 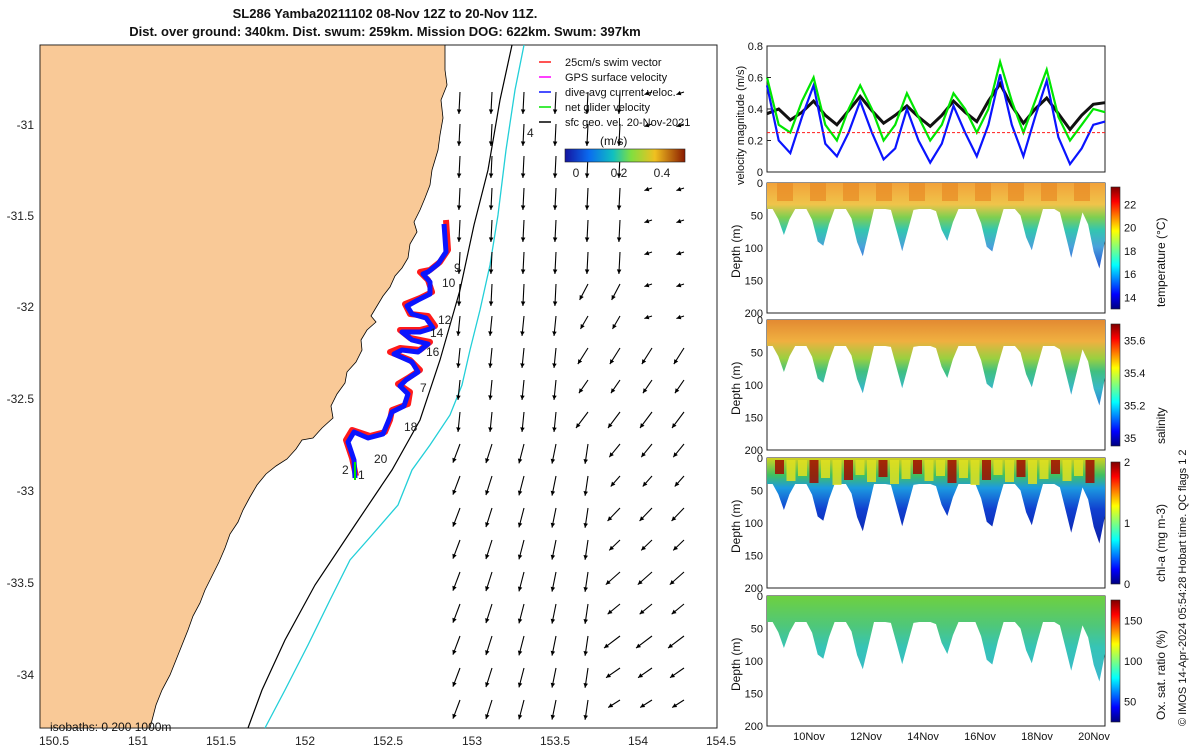 What do you see at coordinates (760, 321) in the screenshot?
I see `depth-ytick: 0` at bounding box center [760, 321].